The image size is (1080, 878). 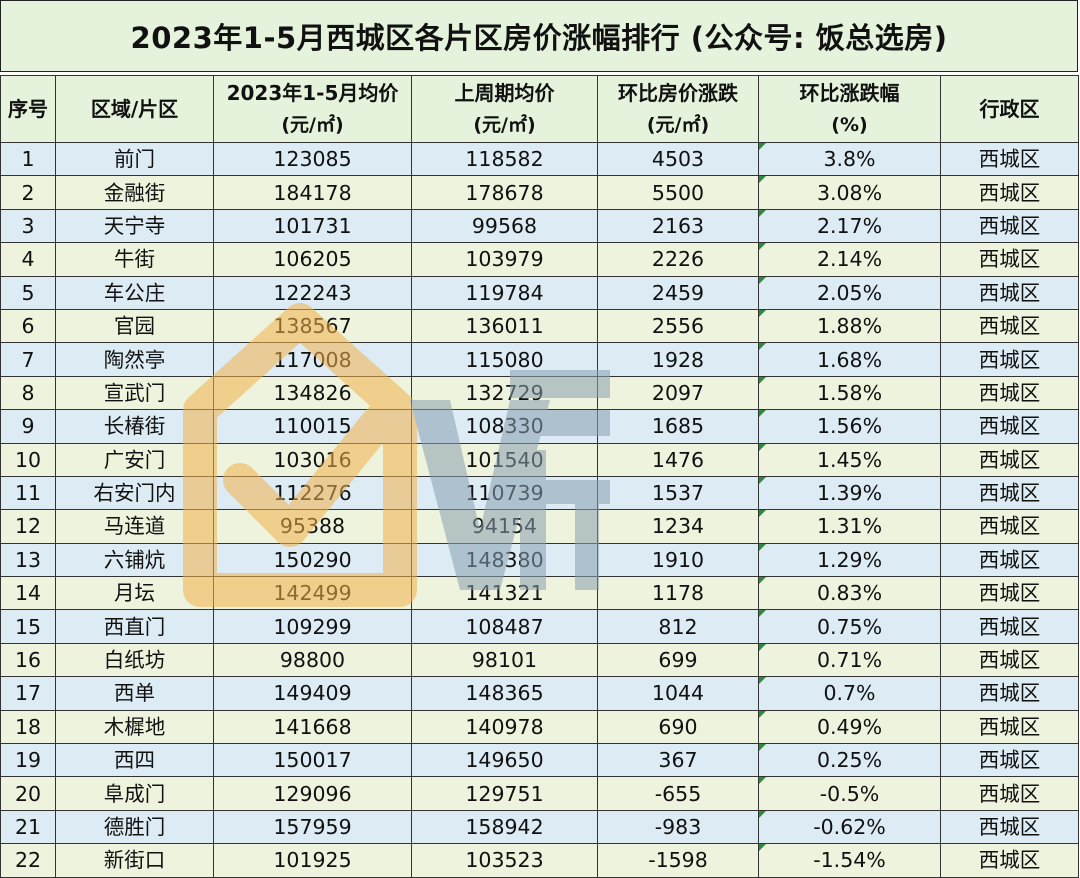 I want to click on cell-change: 812, so click(x=678, y=626).